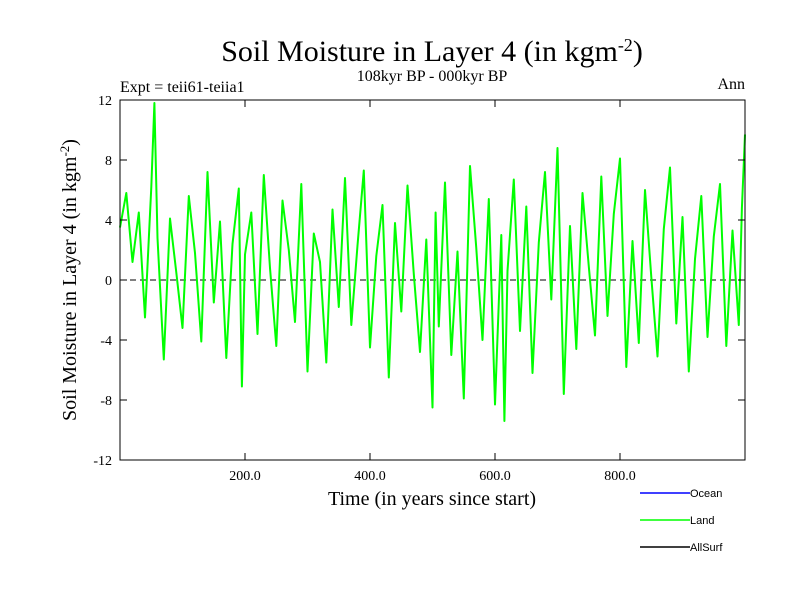 The image size is (800, 600). Describe the element at coordinates (370, 476) in the screenshot. I see `x-tick-label: 400.0` at that location.